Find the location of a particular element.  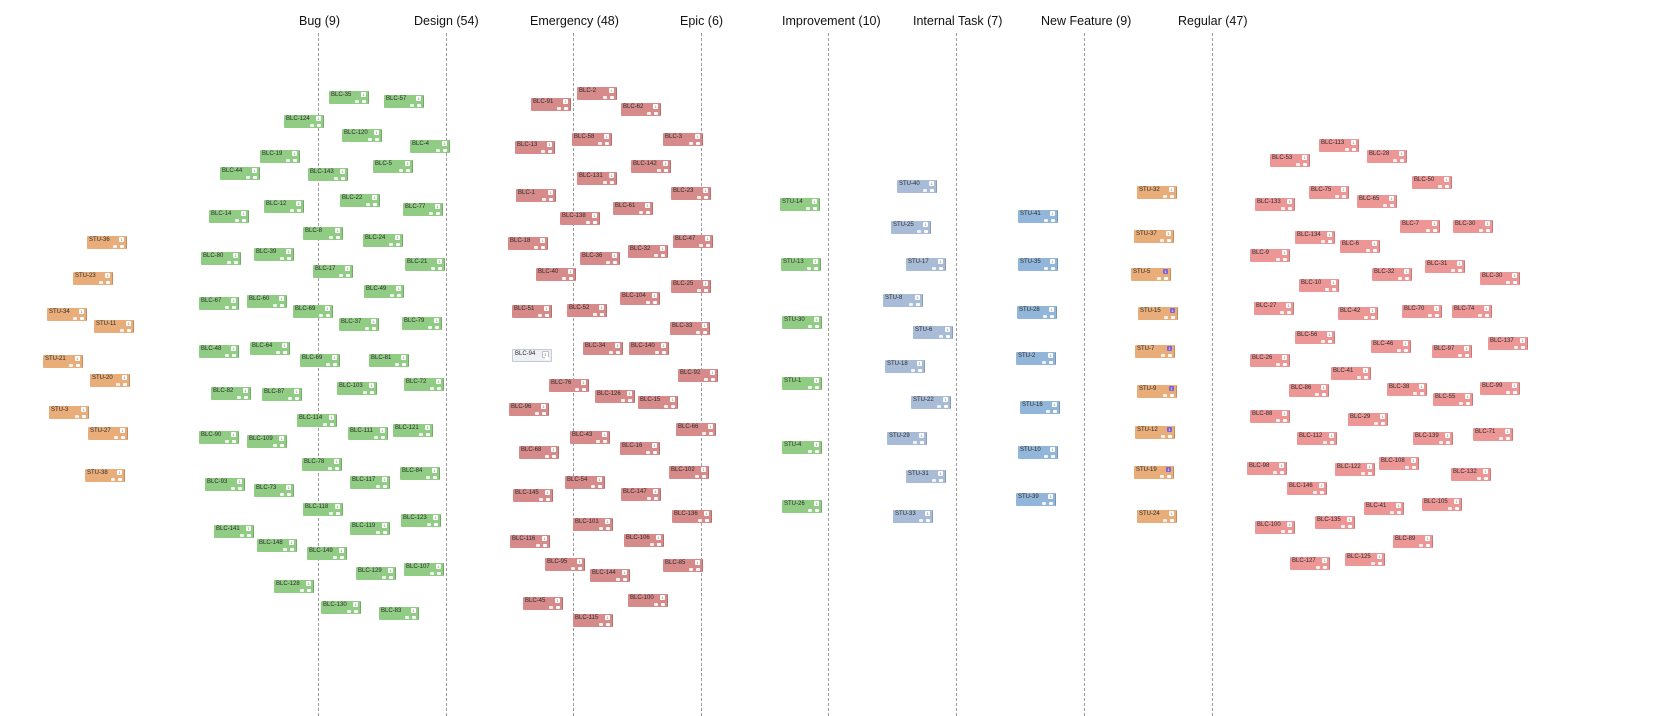

ticket-card: BLC-137 1 is located at coordinates (1508, 343).